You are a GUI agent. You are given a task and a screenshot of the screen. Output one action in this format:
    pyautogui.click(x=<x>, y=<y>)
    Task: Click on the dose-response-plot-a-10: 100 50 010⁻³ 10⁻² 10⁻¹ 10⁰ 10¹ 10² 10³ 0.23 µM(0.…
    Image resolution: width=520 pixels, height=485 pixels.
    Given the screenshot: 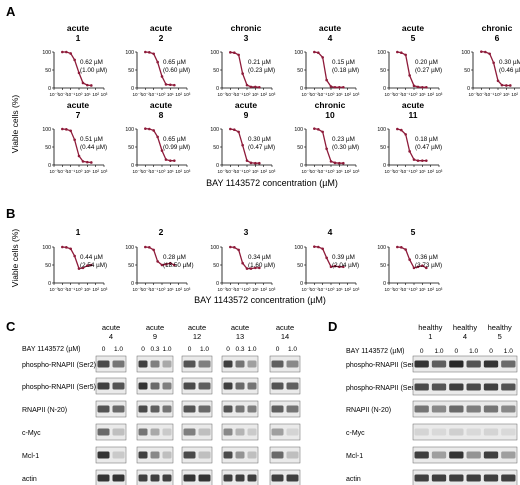 What is the action you would take?
    pyautogui.click(x=326, y=150)
    